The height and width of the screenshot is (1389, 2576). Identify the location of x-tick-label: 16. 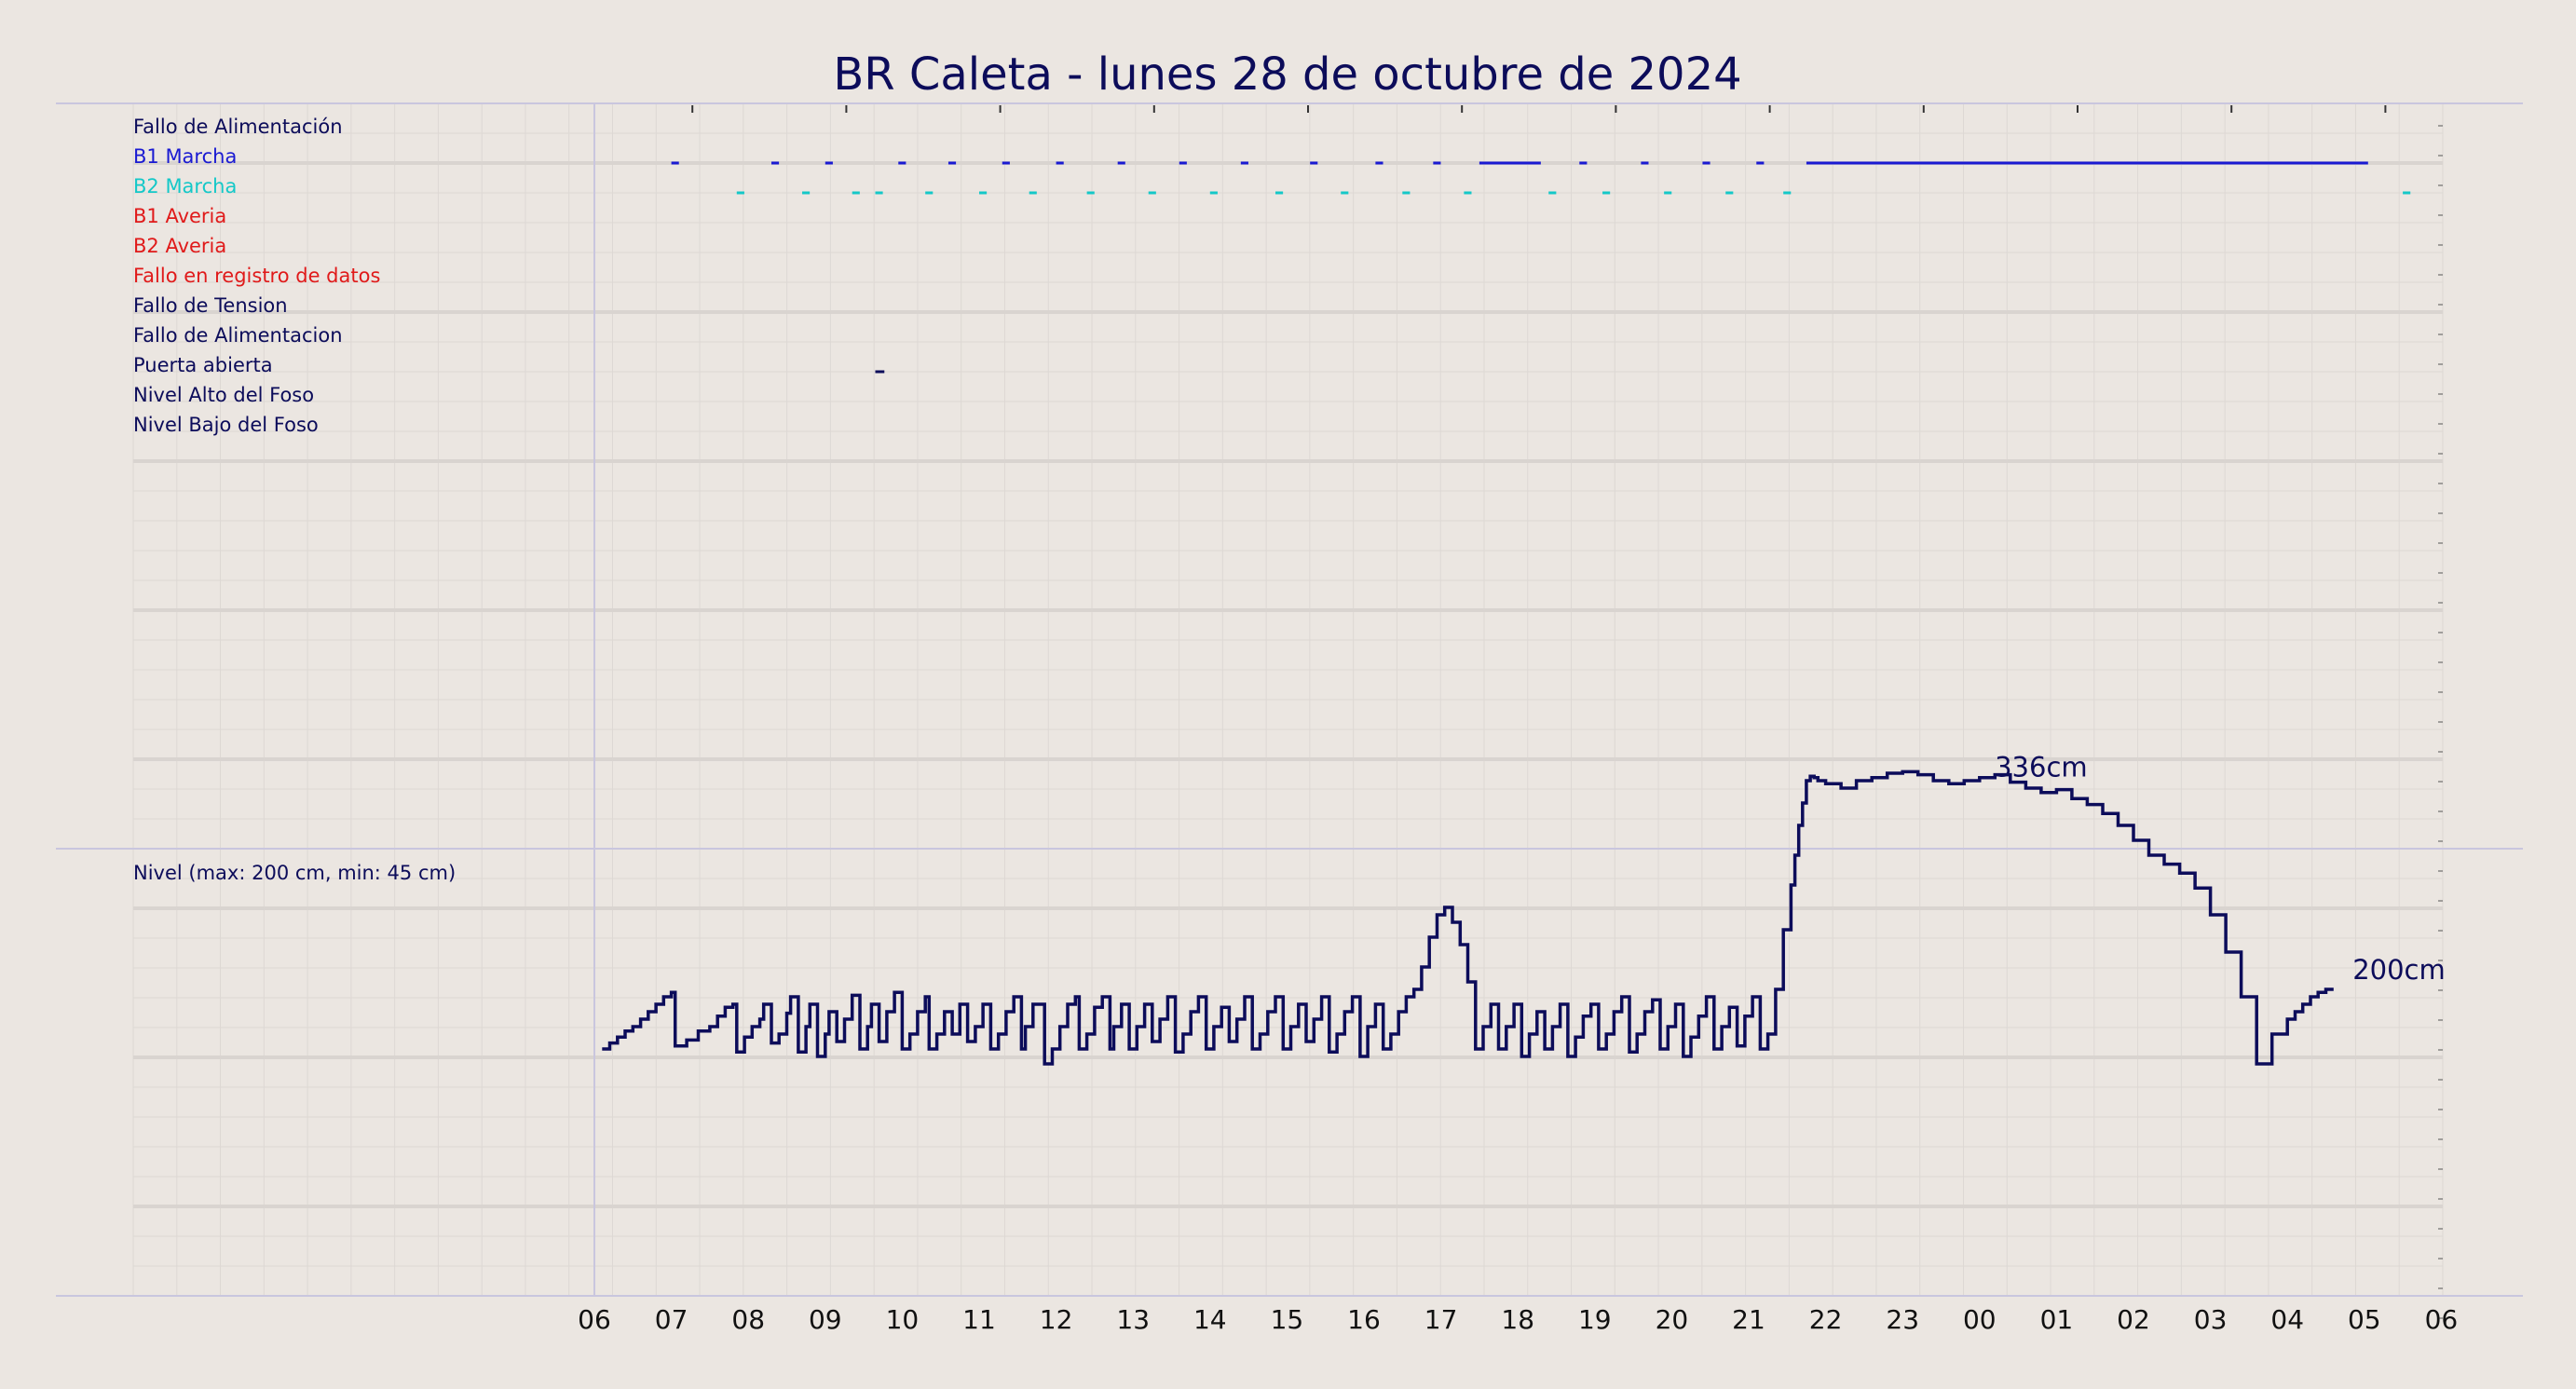
(1364, 1319).